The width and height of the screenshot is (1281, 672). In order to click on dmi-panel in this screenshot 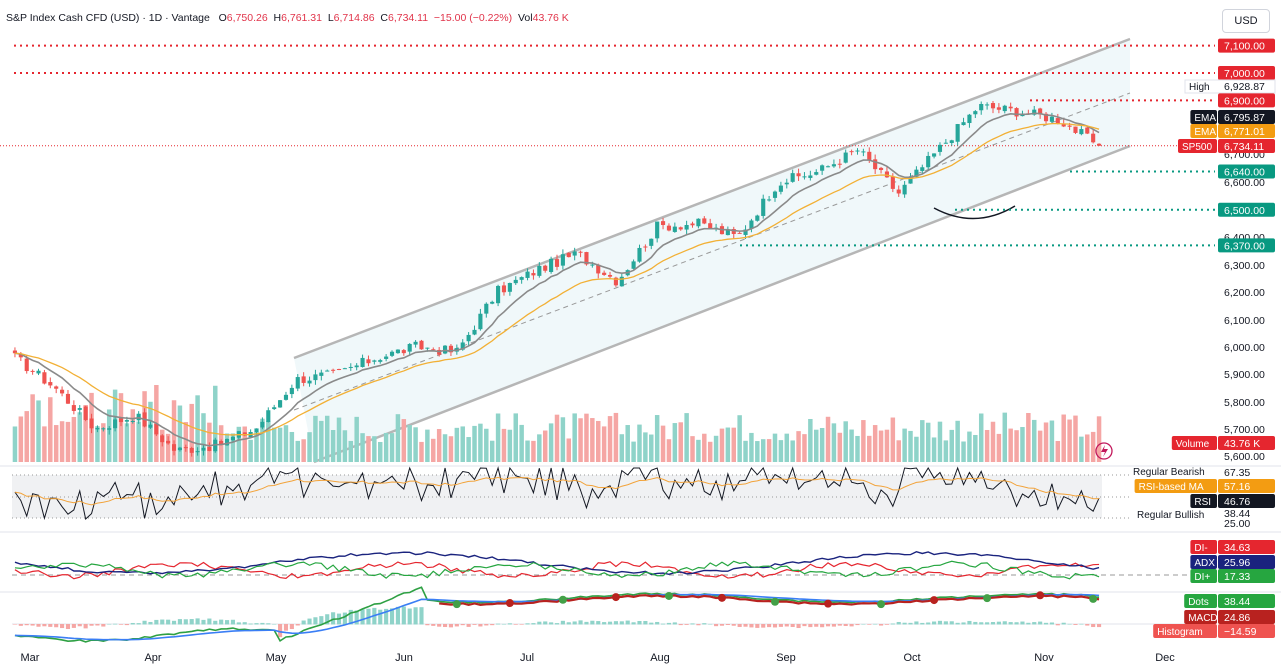, I will do `click(613, 565)`.